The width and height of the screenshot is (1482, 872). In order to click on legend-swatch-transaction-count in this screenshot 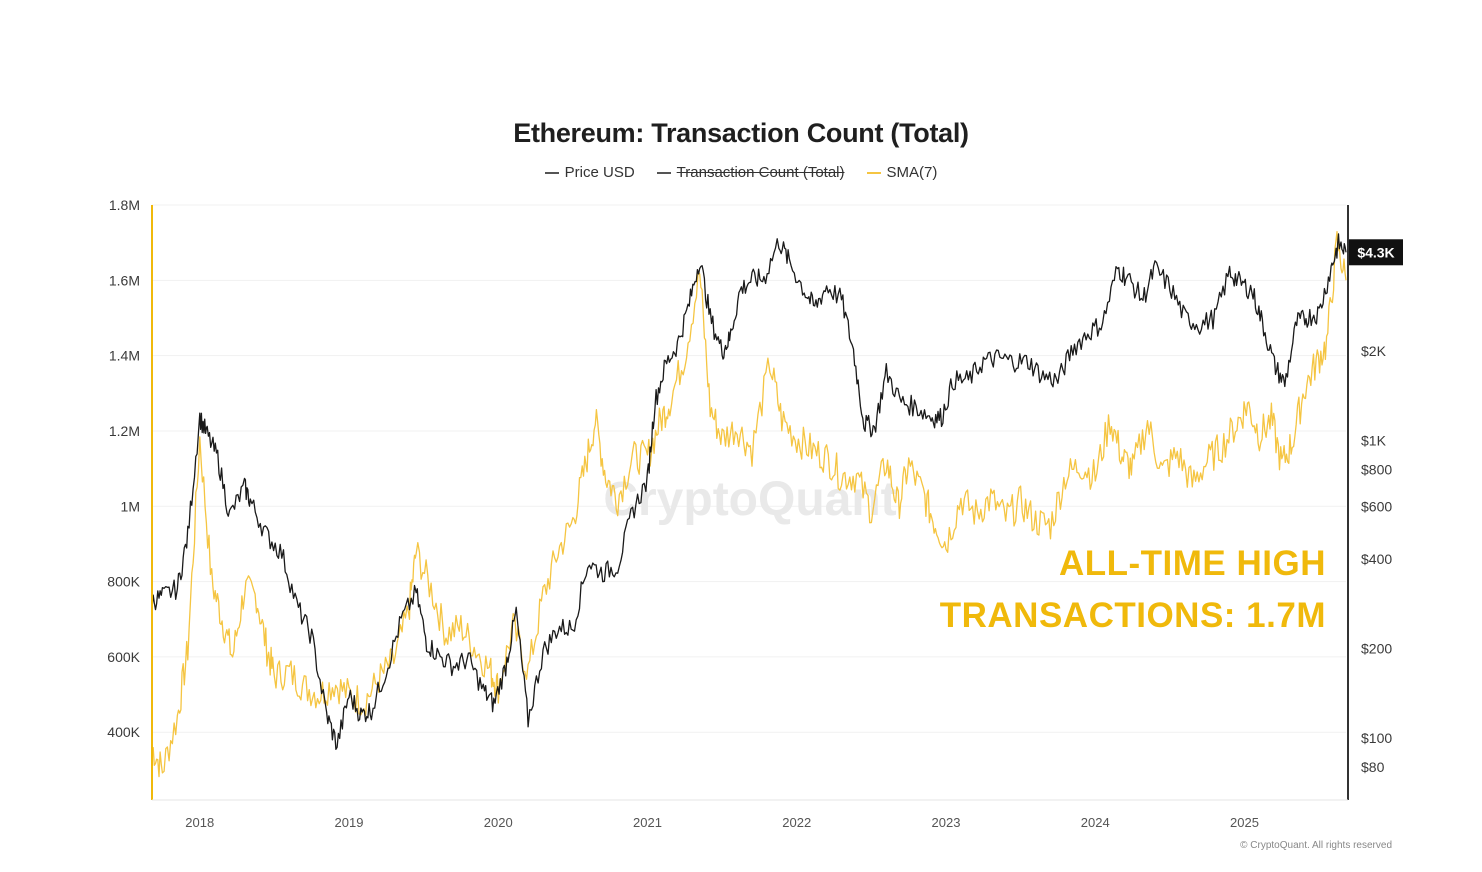, I will do `click(663, 172)`.